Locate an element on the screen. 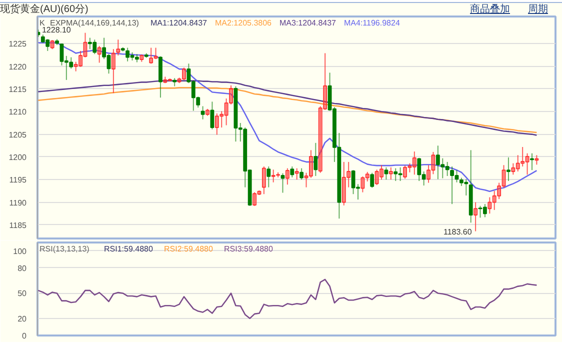 The height and width of the screenshot is (344, 562). annotation: EXPMA(144,169,144,13) is located at coordinates (95, 23).